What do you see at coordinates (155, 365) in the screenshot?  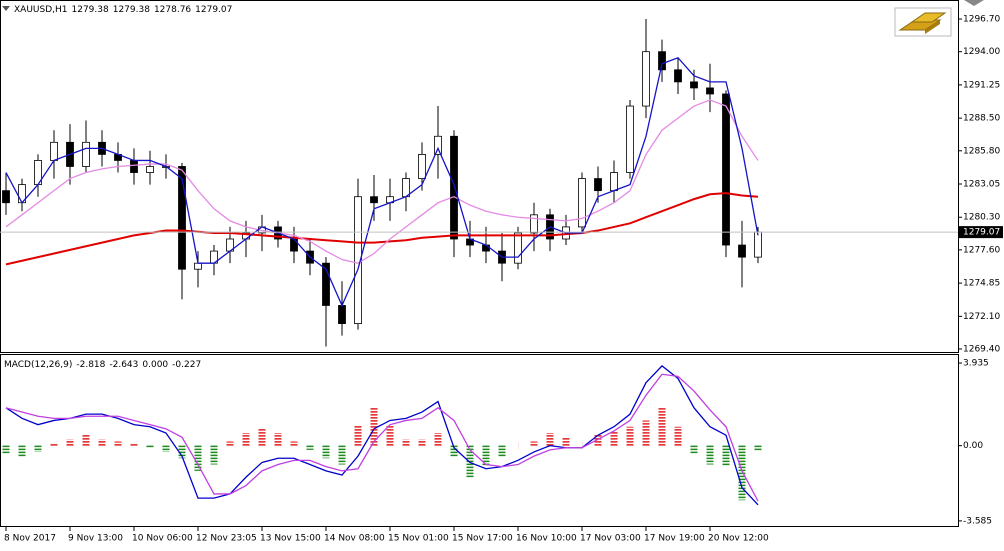 I see `header-value: 0.000` at bounding box center [155, 365].